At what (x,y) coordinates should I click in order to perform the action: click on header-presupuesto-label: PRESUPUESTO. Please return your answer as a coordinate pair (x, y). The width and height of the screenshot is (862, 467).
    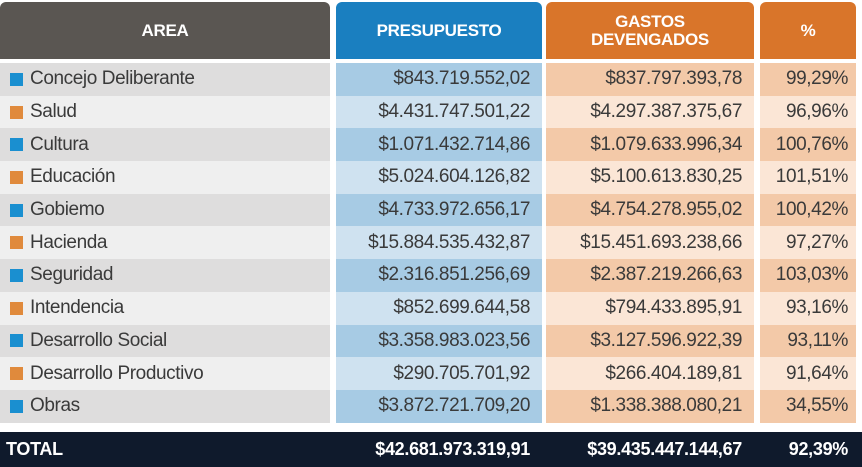
    Looking at the image, I should click on (439, 30).